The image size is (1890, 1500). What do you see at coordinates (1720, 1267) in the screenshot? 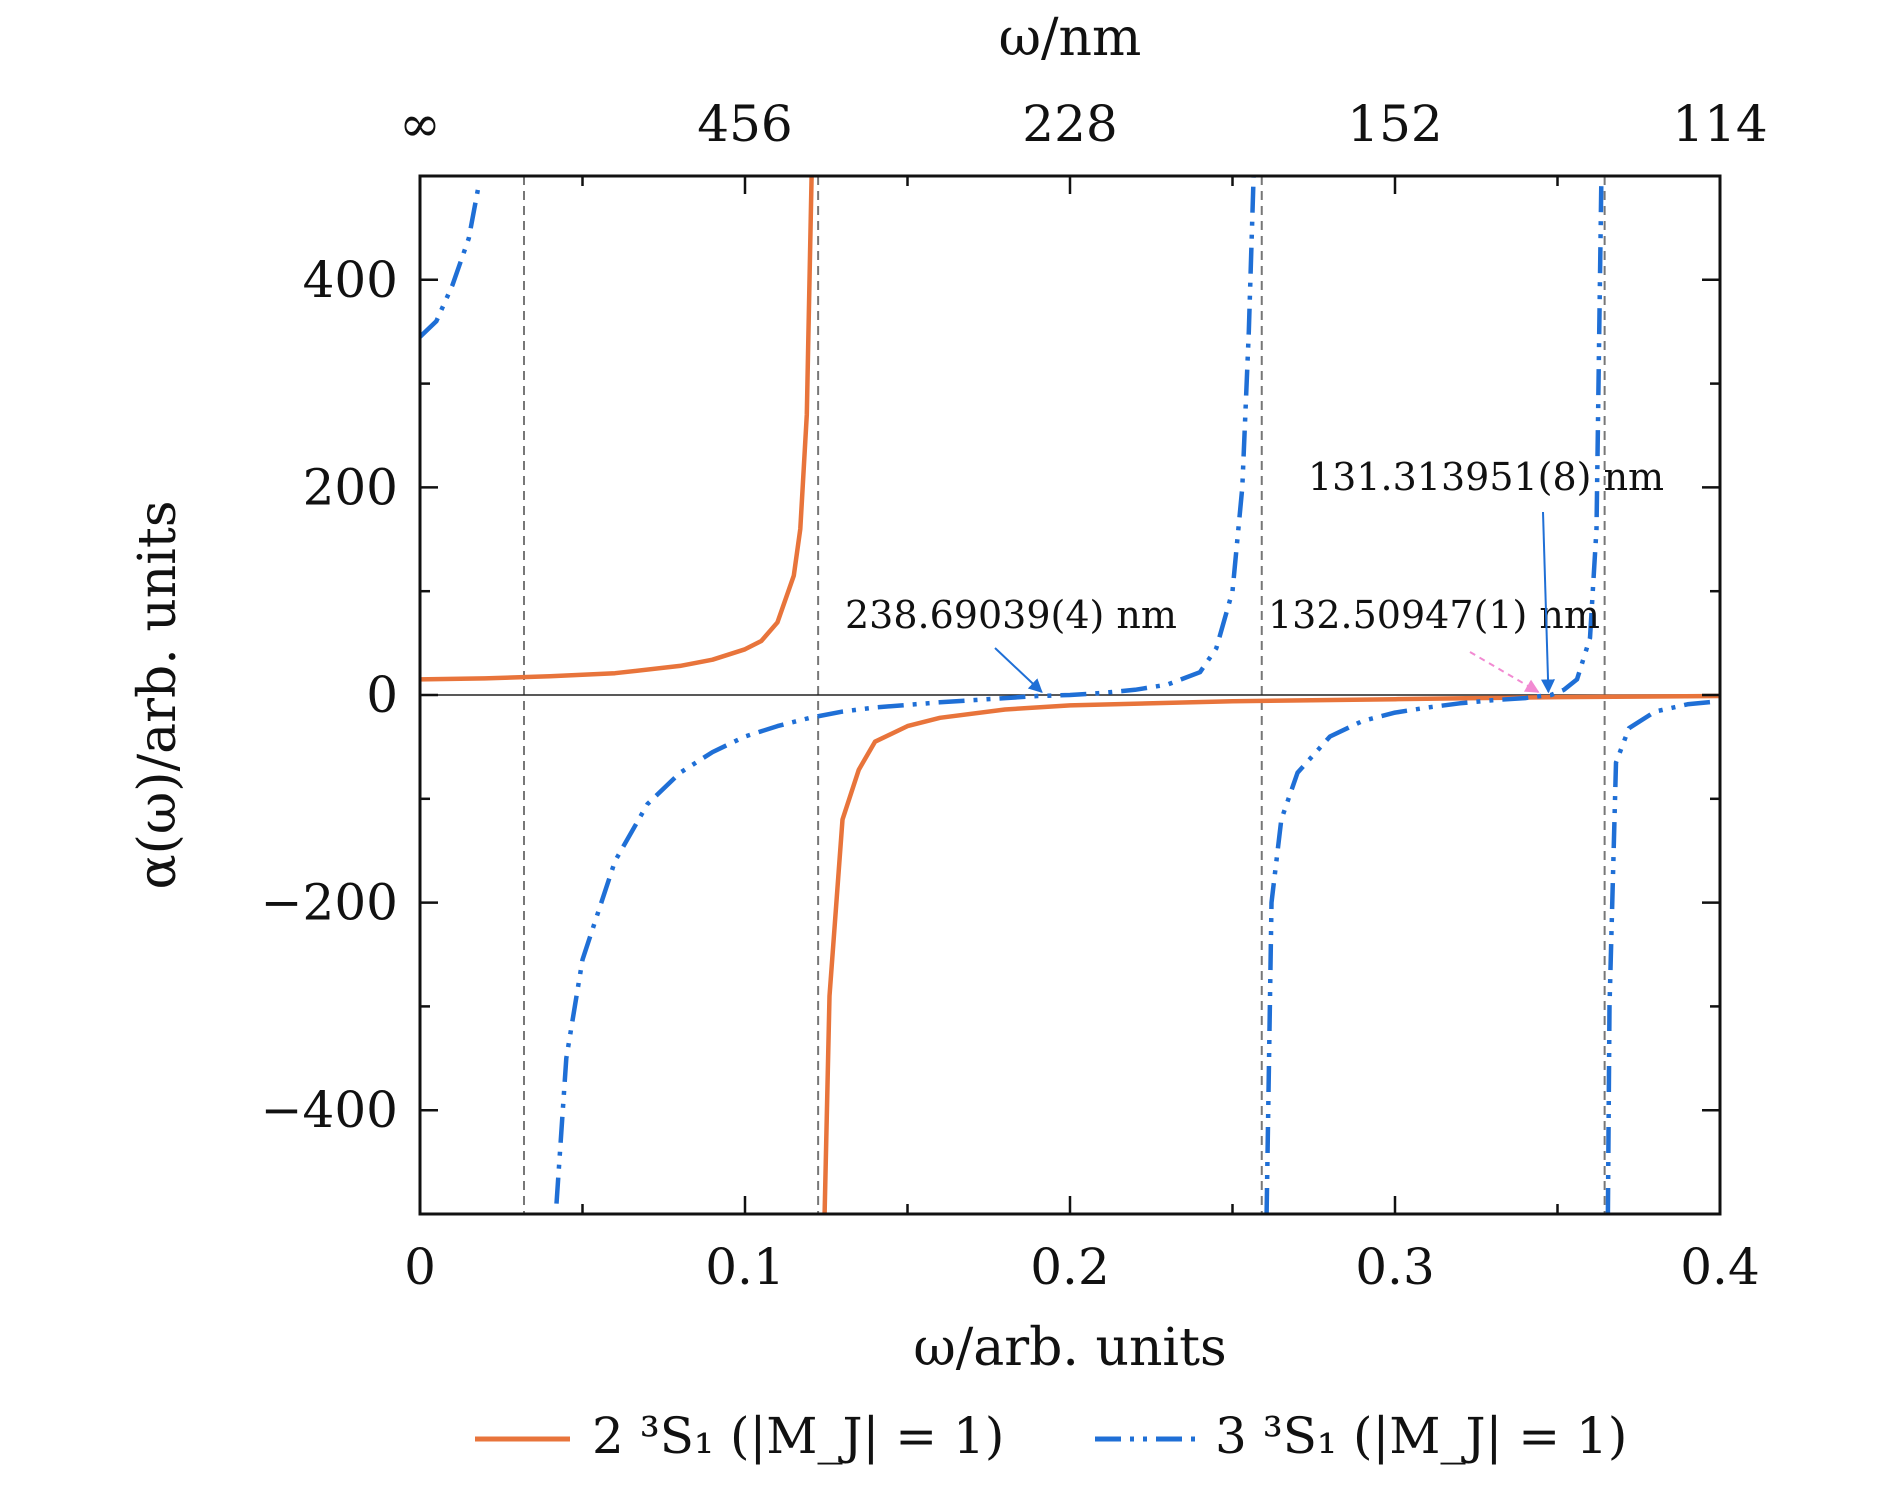
I see `x-tick-label: 0.4` at bounding box center [1720, 1267].